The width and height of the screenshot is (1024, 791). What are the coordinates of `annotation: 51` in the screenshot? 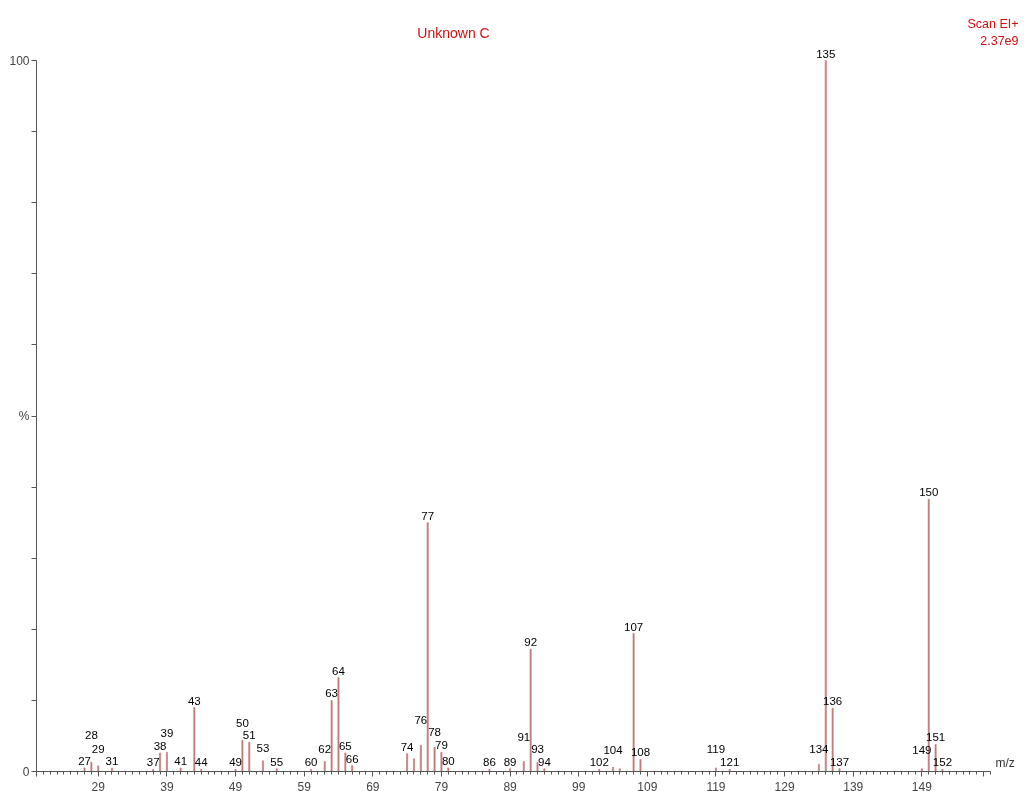 It's located at (249, 735).